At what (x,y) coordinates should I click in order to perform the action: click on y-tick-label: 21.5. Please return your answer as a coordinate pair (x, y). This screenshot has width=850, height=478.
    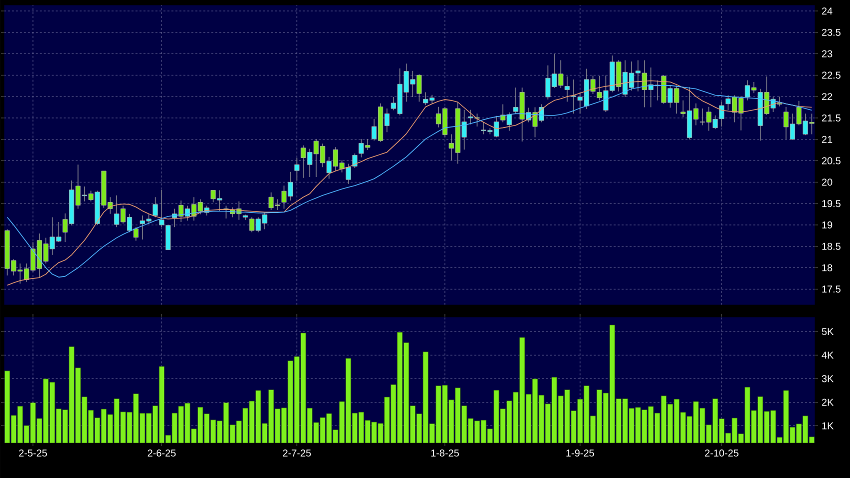
    Looking at the image, I should click on (831, 118).